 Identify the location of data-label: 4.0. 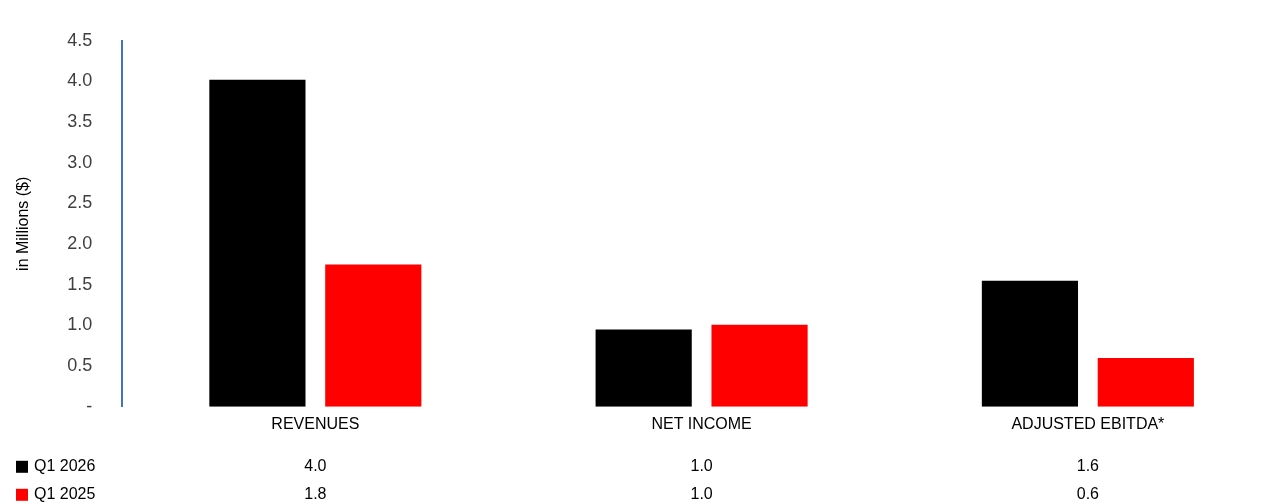
(315, 466).